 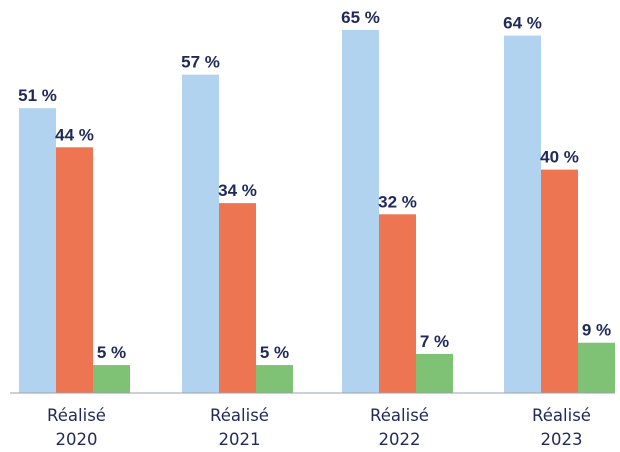 What do you see at coordinates (400, 439) in the screenshot?
I see `category-label-2022-line-2: 2022` at bounding box center [400, 439].